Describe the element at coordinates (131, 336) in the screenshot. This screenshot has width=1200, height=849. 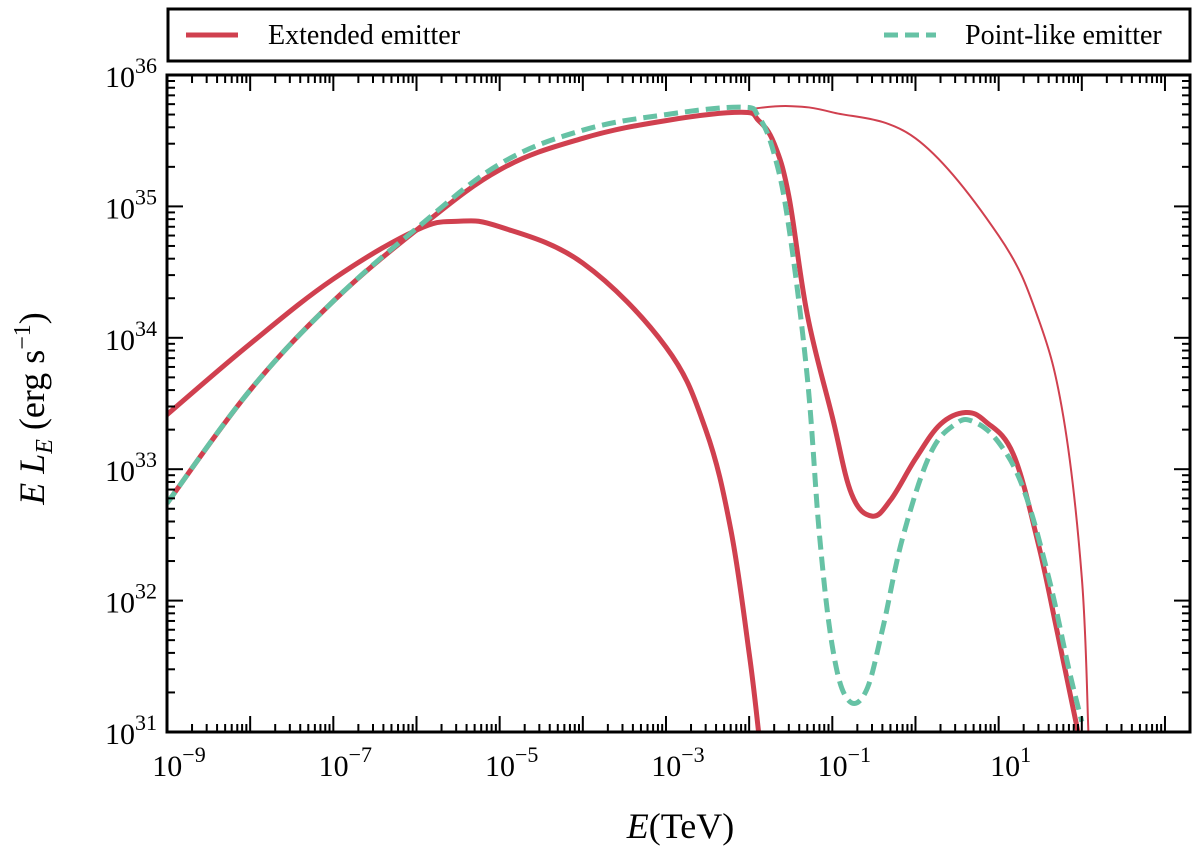
I see `y-tick-label: 1034` at that location.